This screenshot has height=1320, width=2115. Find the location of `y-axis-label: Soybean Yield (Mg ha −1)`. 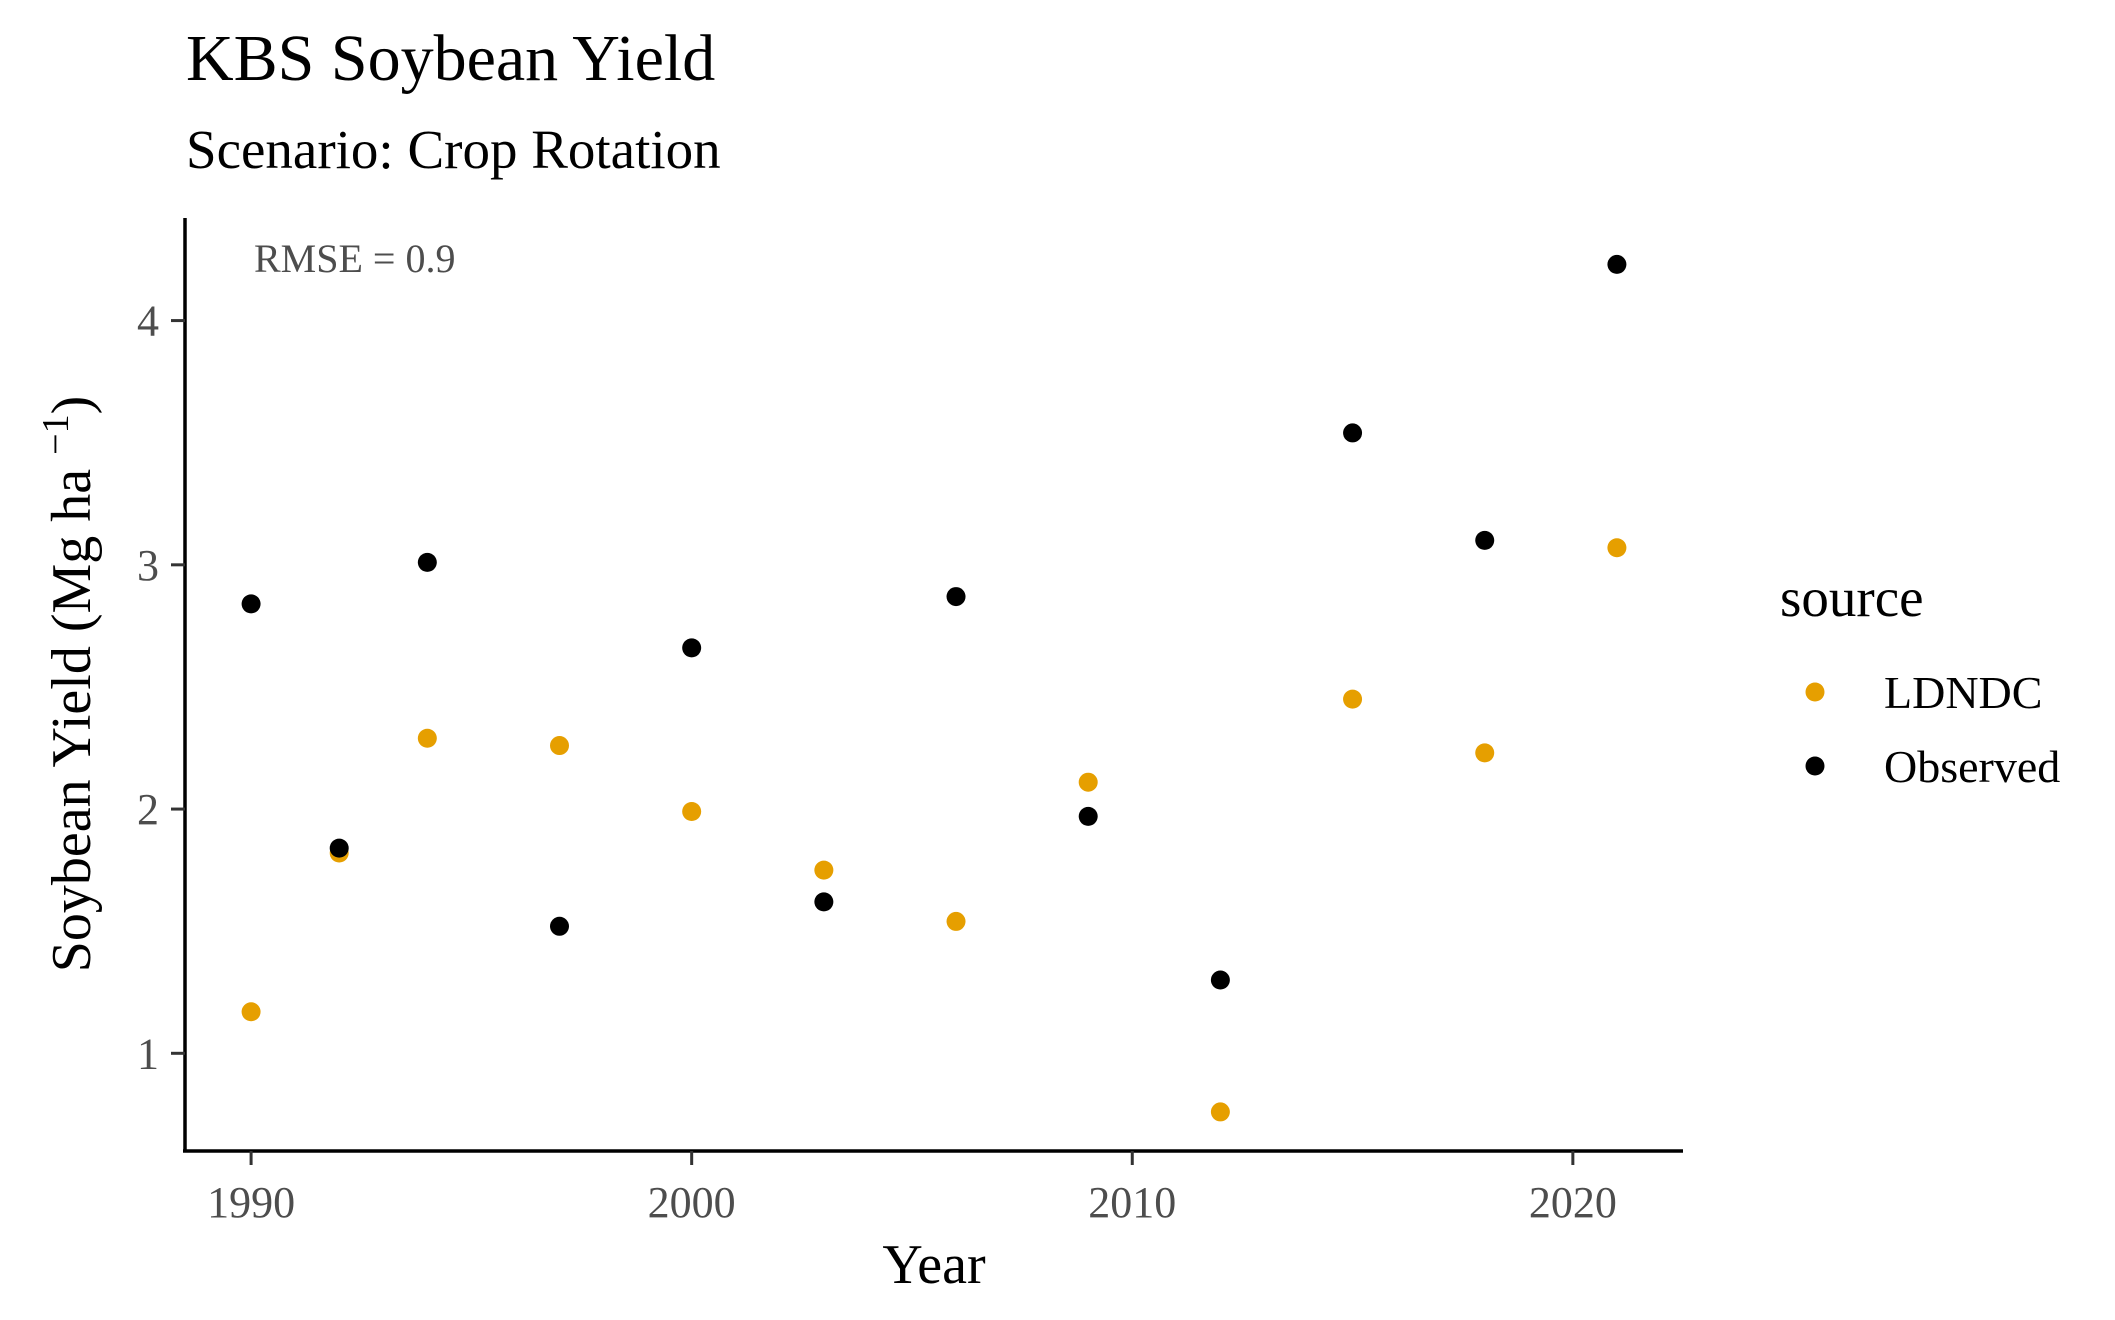

y-axis-label: Soybean Yield (Mg ha −1) is located at coordinates (69, 684).